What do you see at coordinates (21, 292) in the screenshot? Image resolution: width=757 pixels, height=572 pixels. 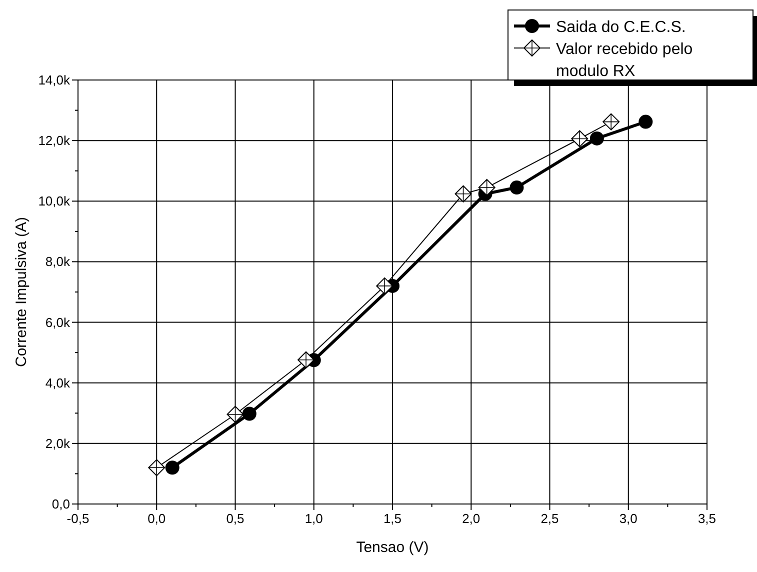 I see `y-axis-title: Corrente Impulsiva (A)` at bounding box center [21, 292].